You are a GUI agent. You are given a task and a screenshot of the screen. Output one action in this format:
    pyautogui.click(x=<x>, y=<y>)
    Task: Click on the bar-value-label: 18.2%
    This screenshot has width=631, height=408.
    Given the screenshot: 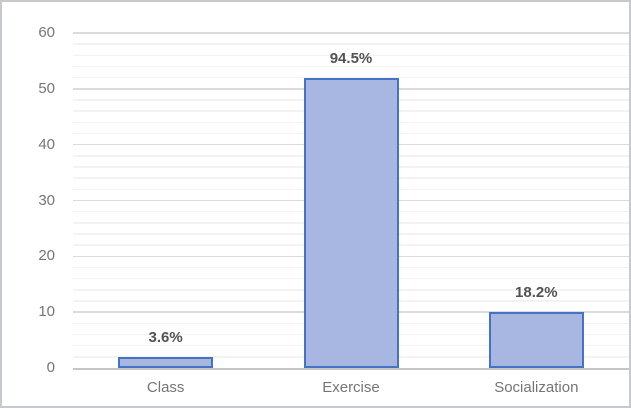 What is the action you would take?
    pyautogui.click(x=536, y=293)
    